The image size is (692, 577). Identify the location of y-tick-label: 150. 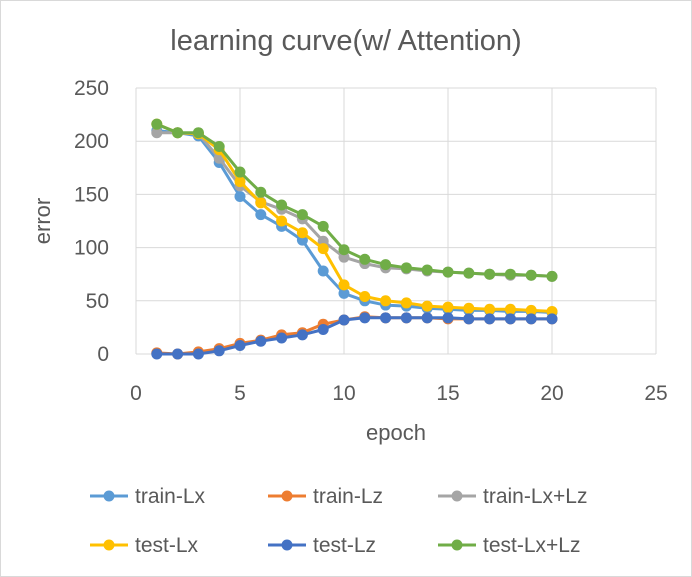
(91, 194).